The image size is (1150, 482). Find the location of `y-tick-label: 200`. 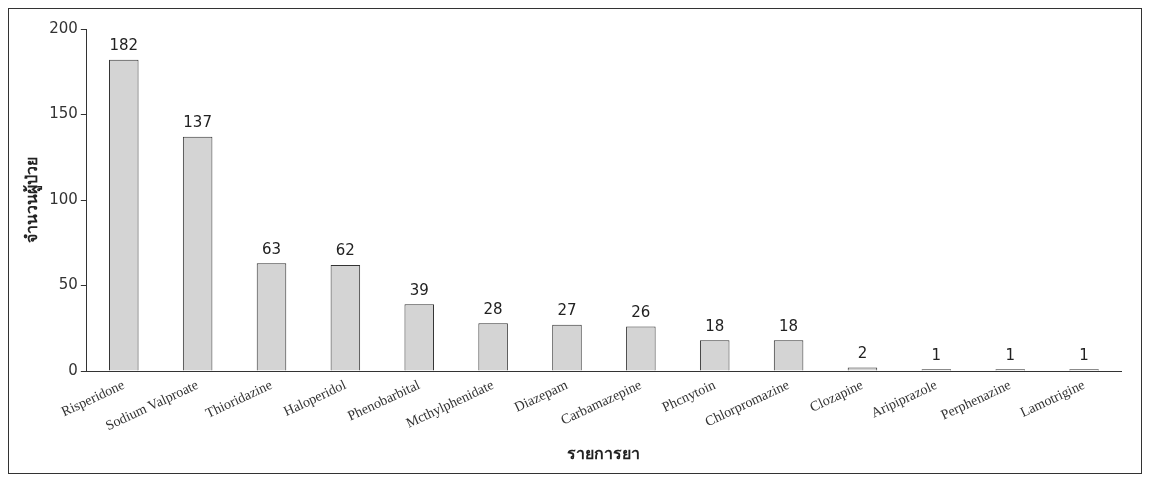

y-tick-label: 200 is located at coordinates (63, 27).